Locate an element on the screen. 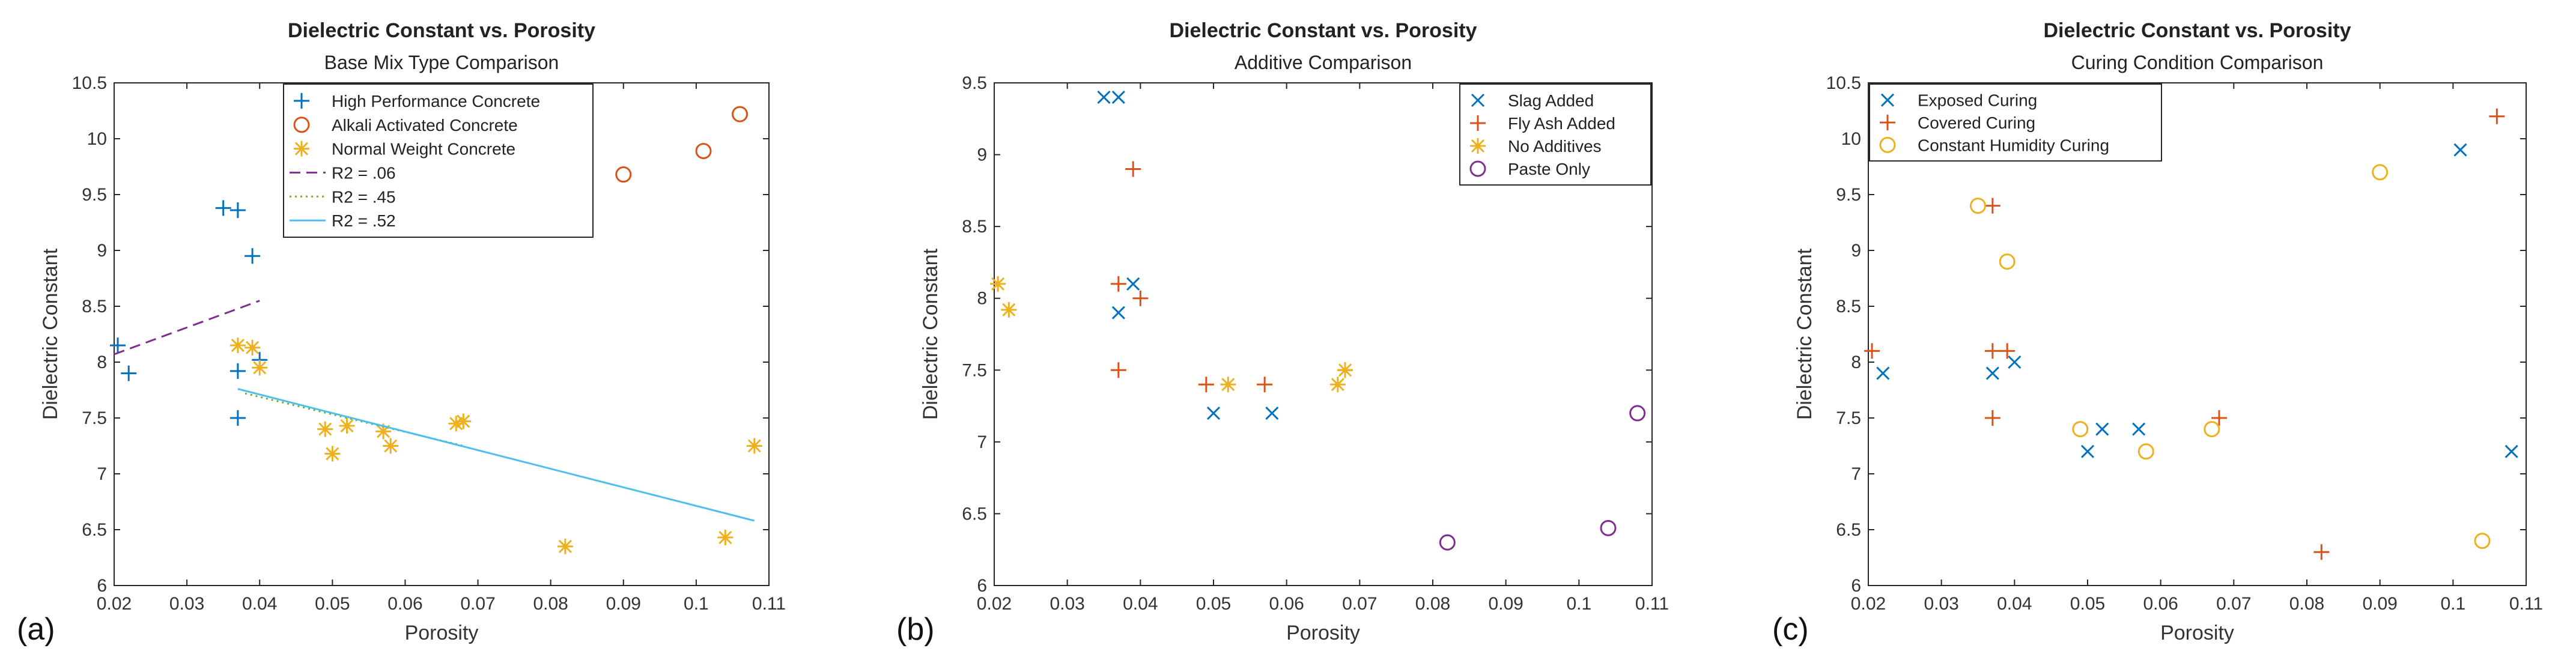  legend-entry: High Performance Concrete is located at coordinates (436, 101).